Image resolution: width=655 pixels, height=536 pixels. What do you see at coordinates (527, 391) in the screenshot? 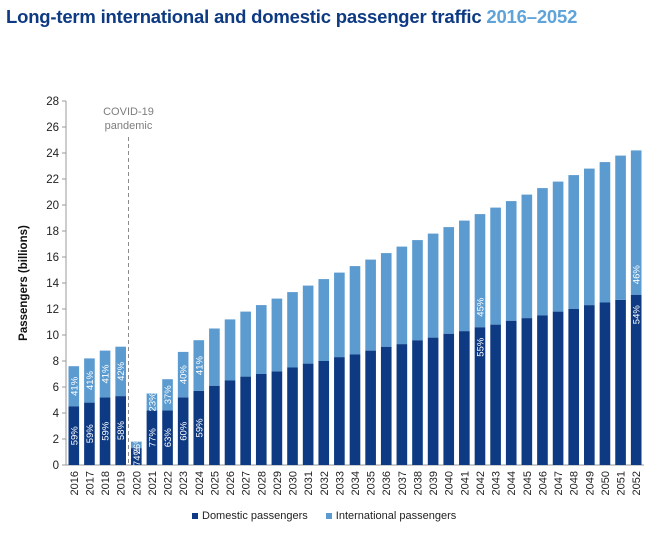
I see `bar-domestic-2045` at bounding box center [527, 391].